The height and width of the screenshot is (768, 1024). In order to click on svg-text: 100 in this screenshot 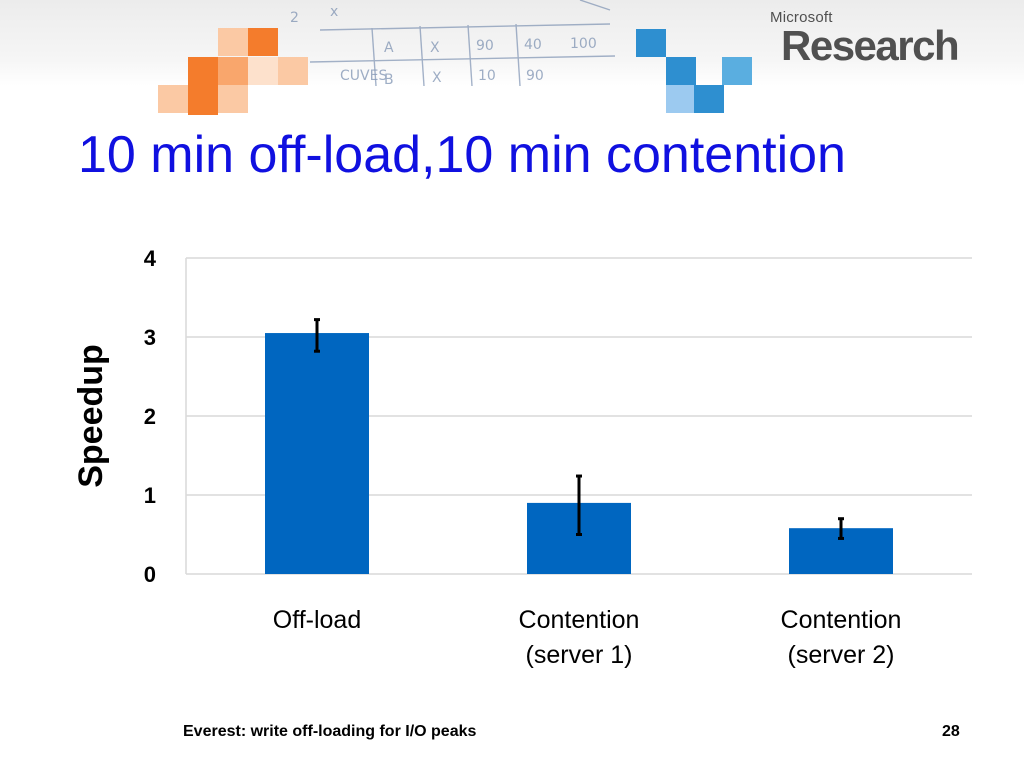, I will do `click(583, 44)`.